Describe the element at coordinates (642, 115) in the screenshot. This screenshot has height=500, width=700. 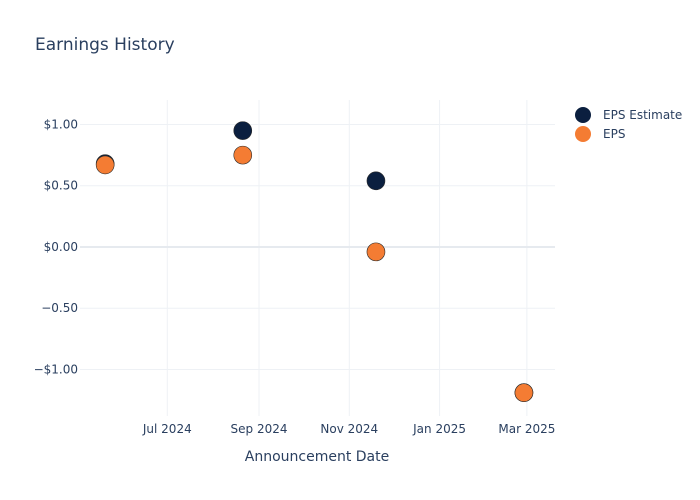
I see `legend-label: EPS Estimate` at that location.